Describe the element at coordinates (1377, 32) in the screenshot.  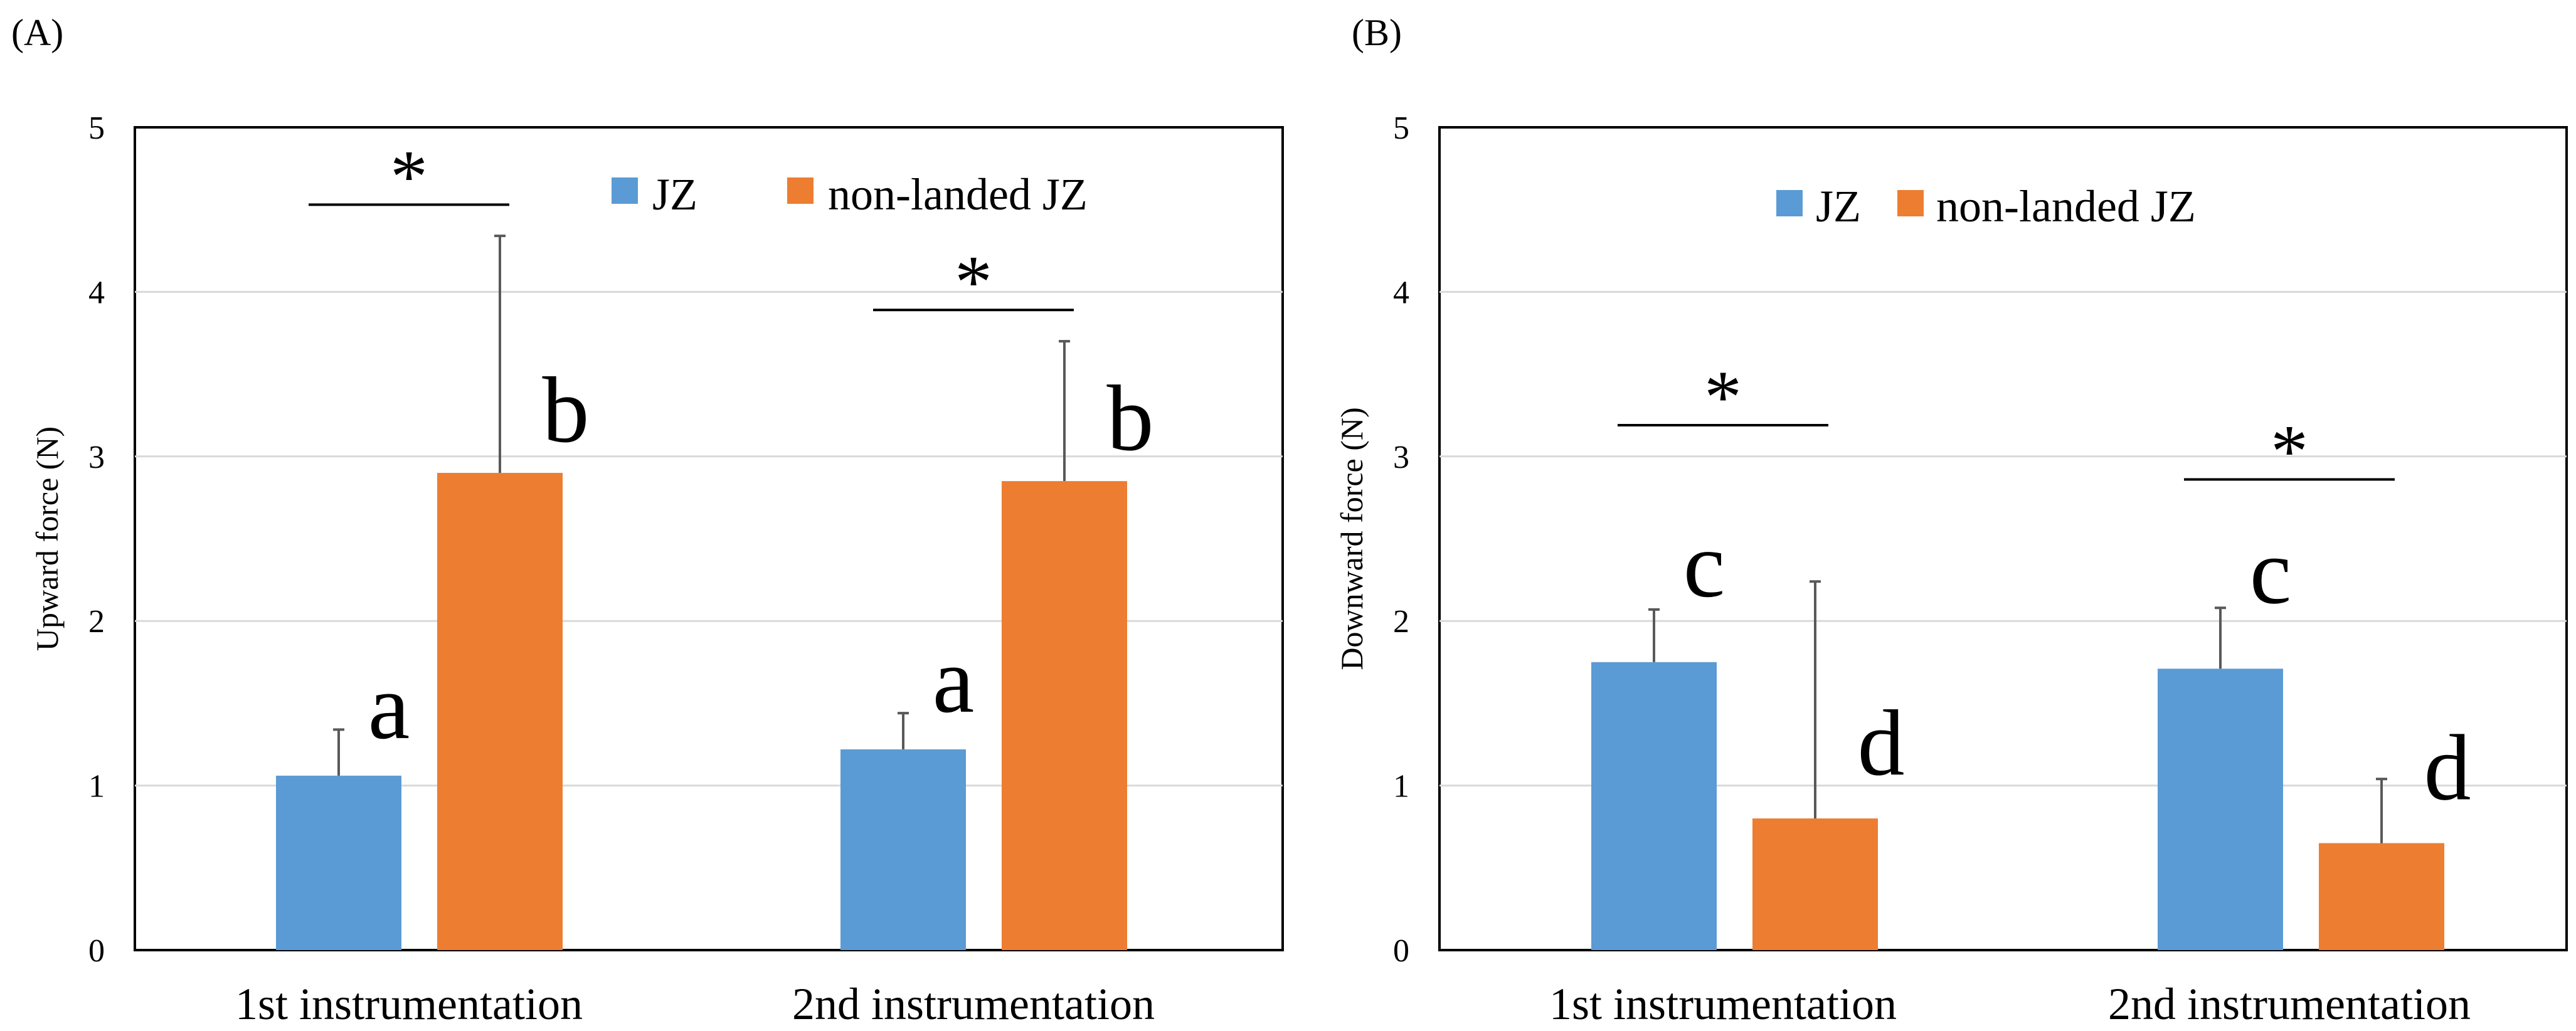
I see `panel-label: (B)` at that location.